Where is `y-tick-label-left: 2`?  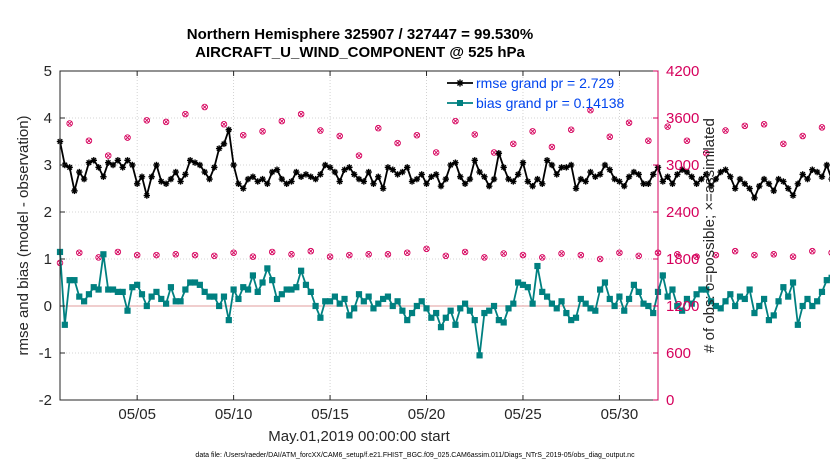
y-tick-label-left: 2 is located at coordinates (48, 212).